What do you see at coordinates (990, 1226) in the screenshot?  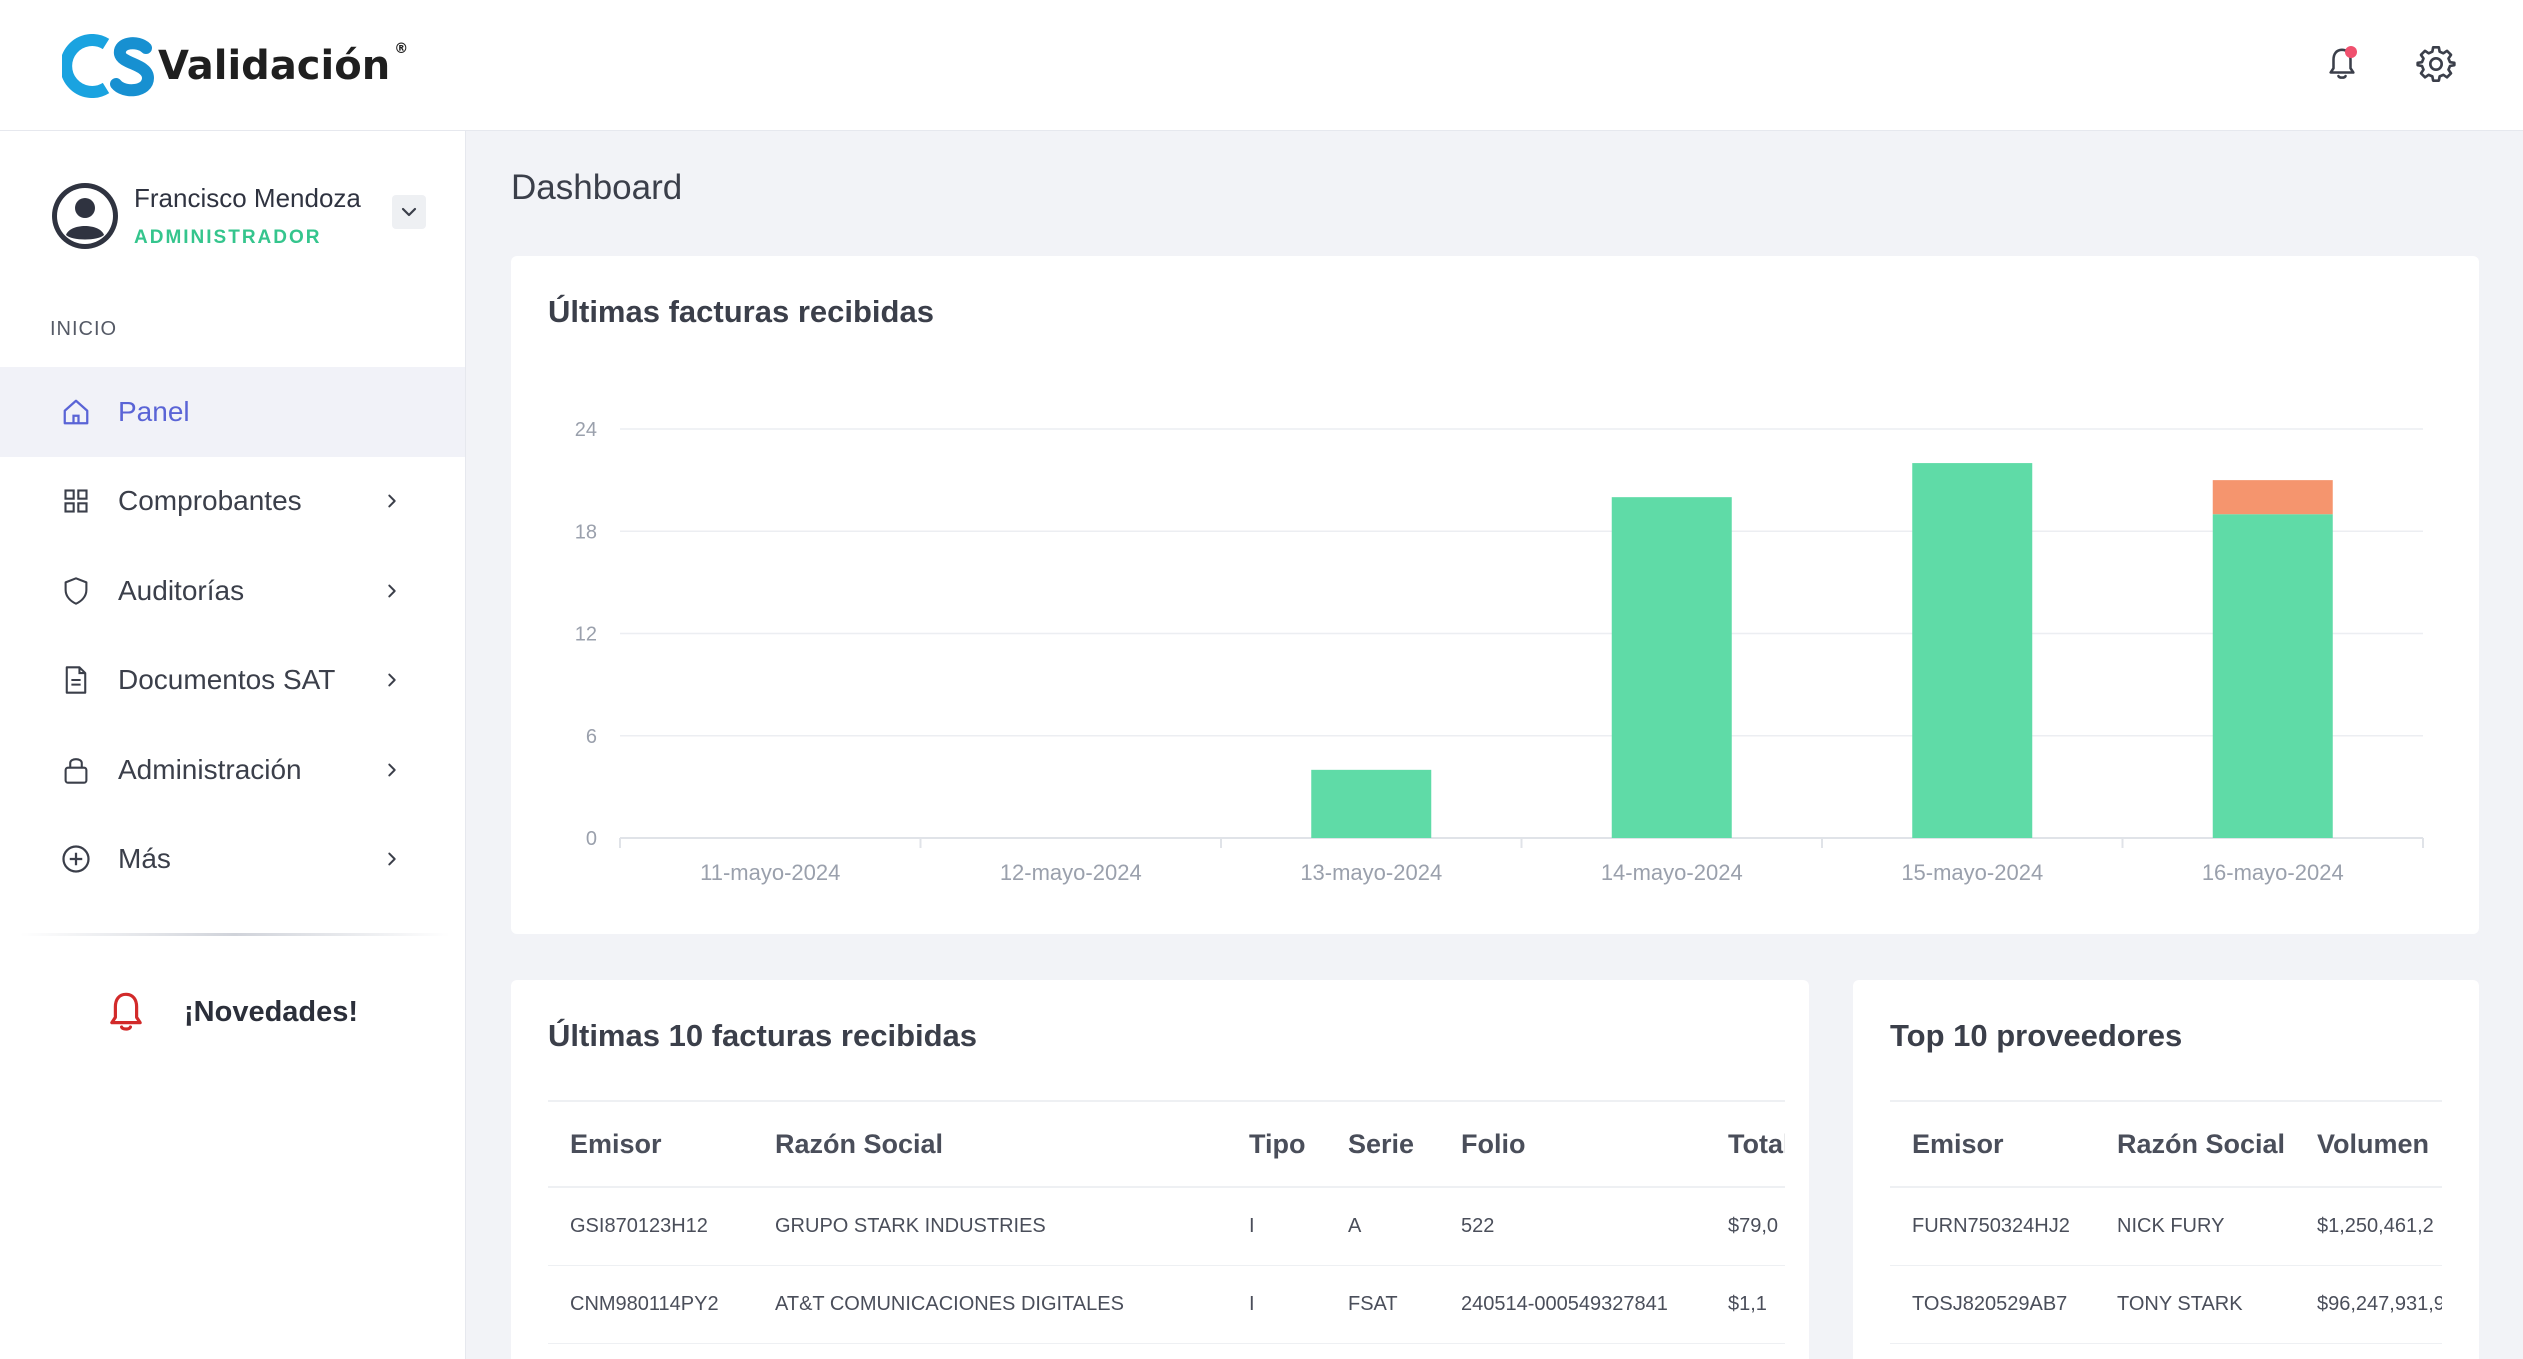 I see `cell-razon-social: GRUPO STARK INDUSTRIES` at bounding box center [990, 1226].